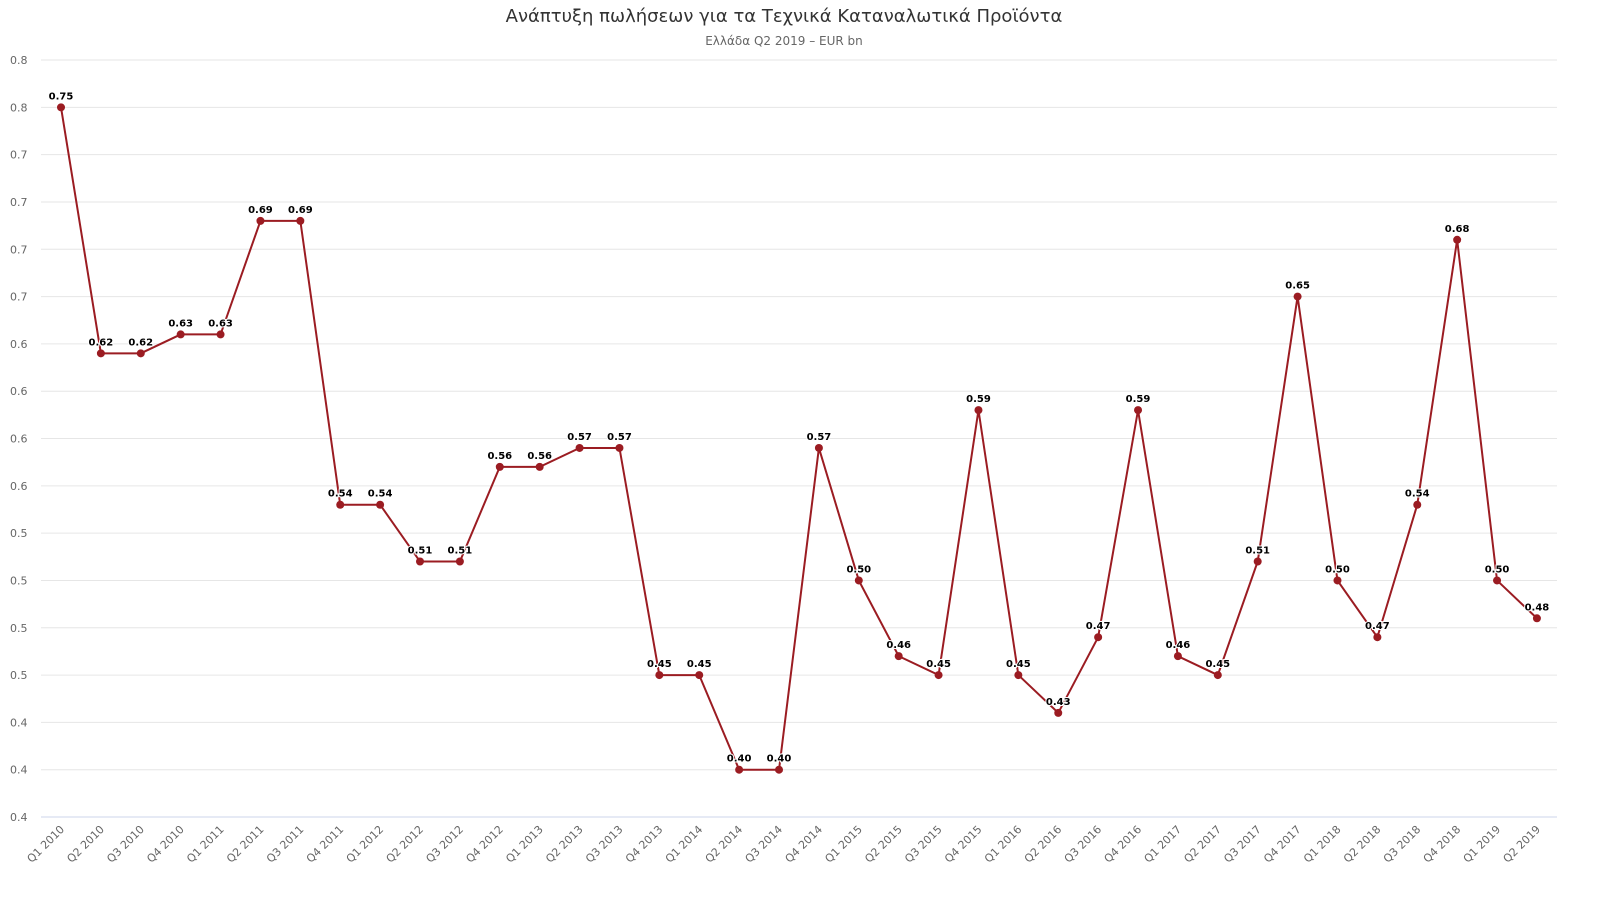  What do you see at coordinates (1297, 286) in the screenshot?
I see `data-label: 0.65` at bounding box center [1297, 286].